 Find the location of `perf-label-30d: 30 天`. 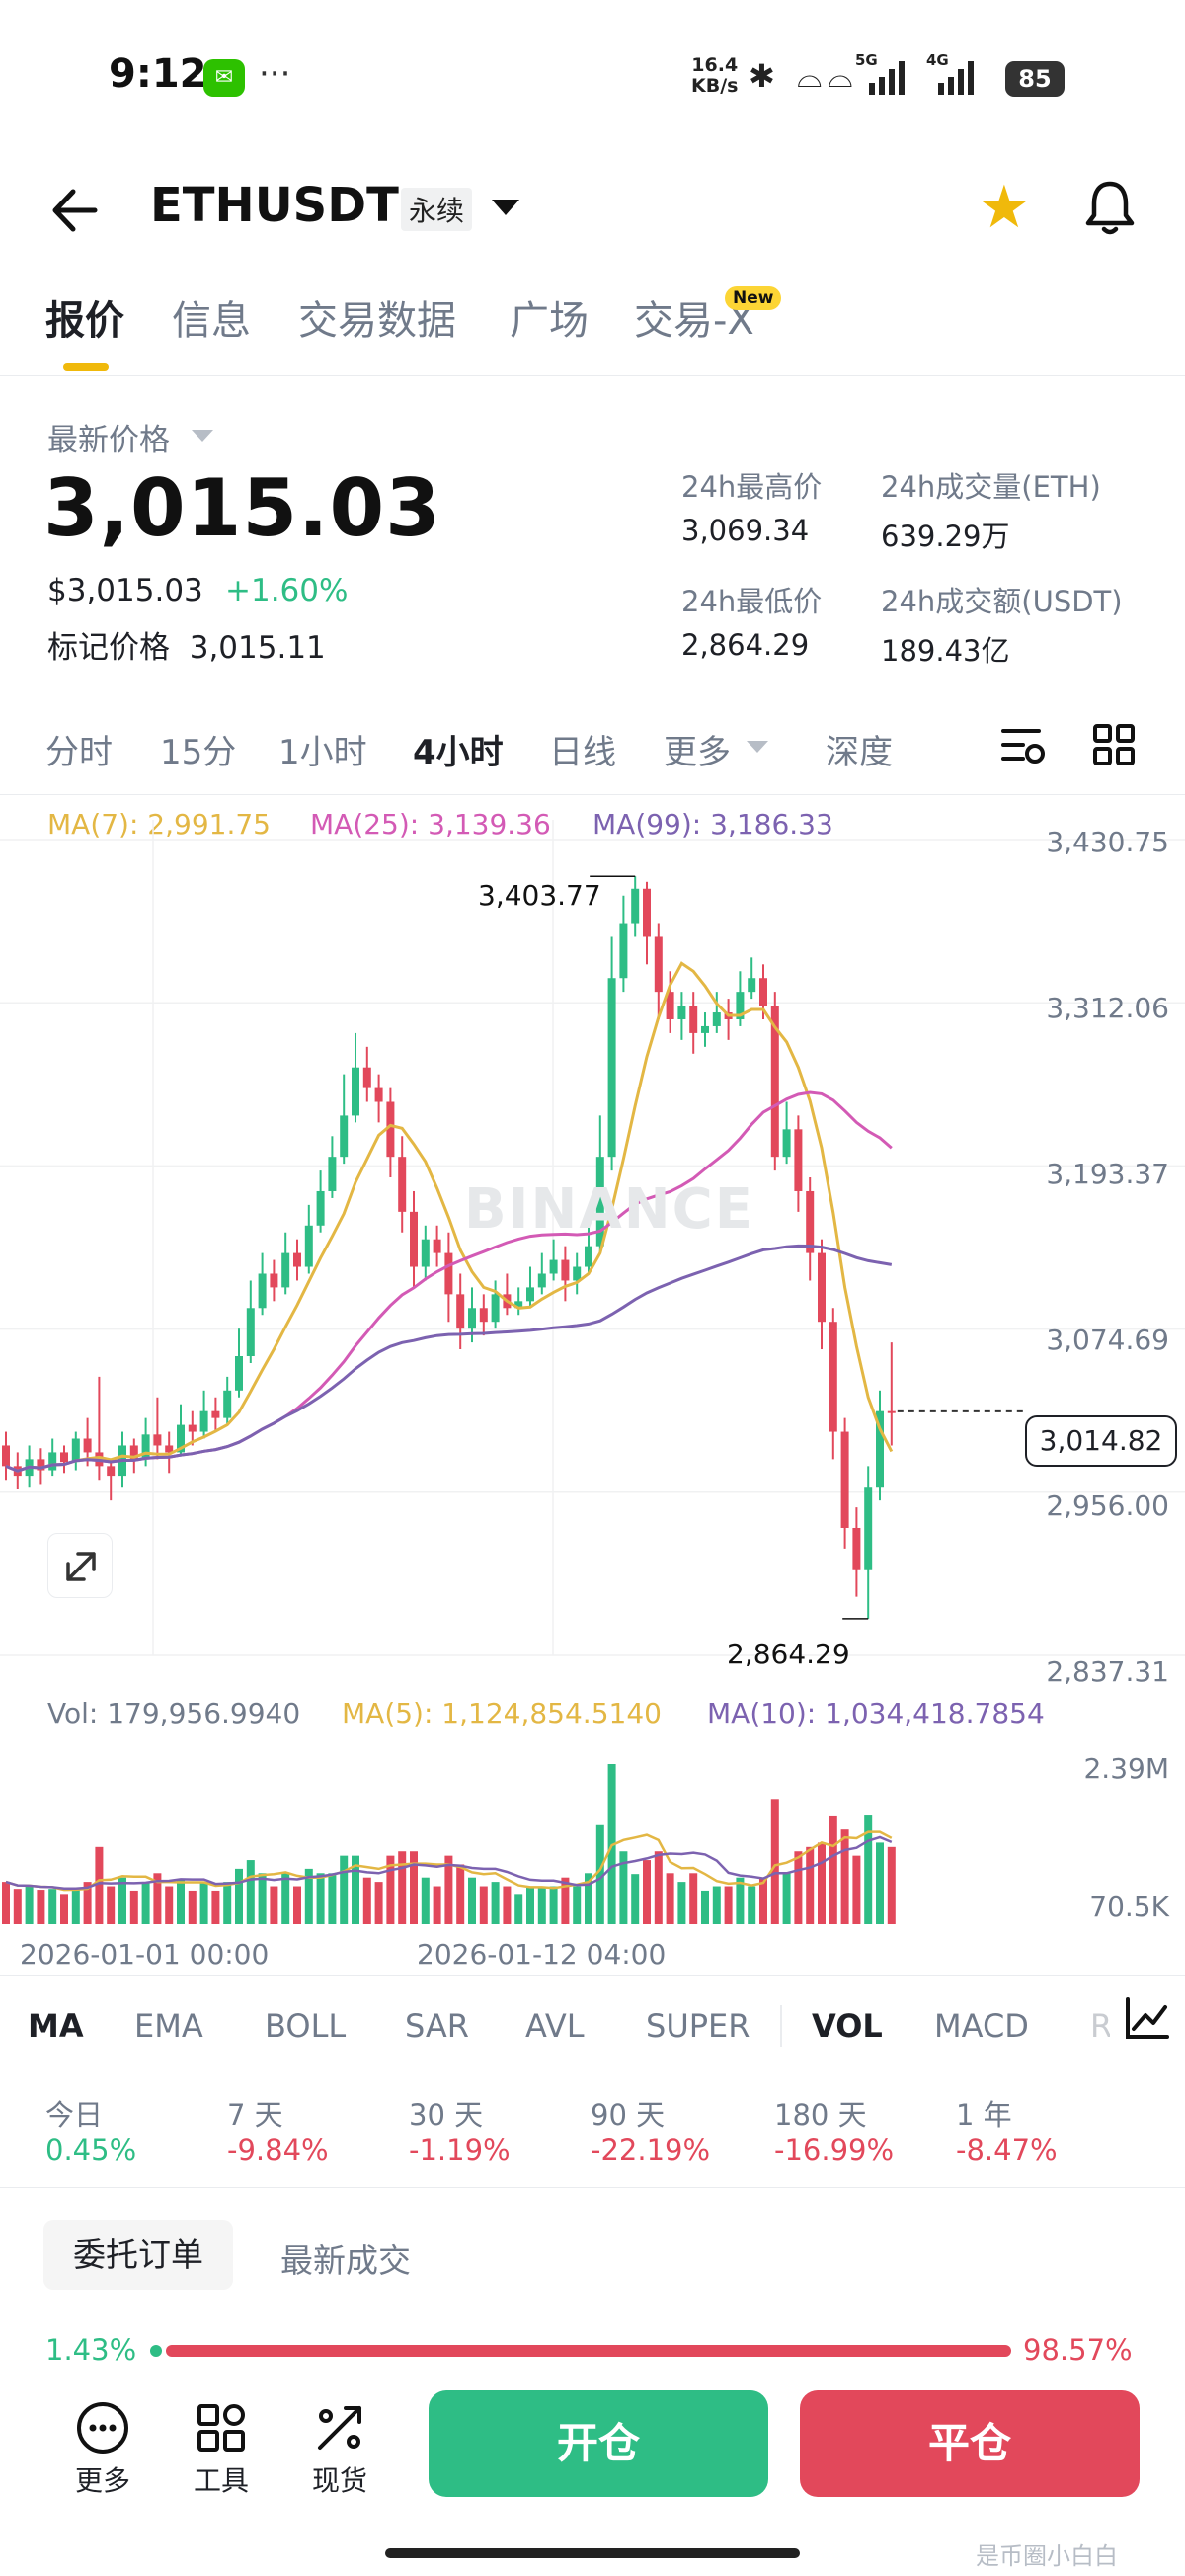

perf-label-30d: 30 天 is located at coordinates (446, 2115).